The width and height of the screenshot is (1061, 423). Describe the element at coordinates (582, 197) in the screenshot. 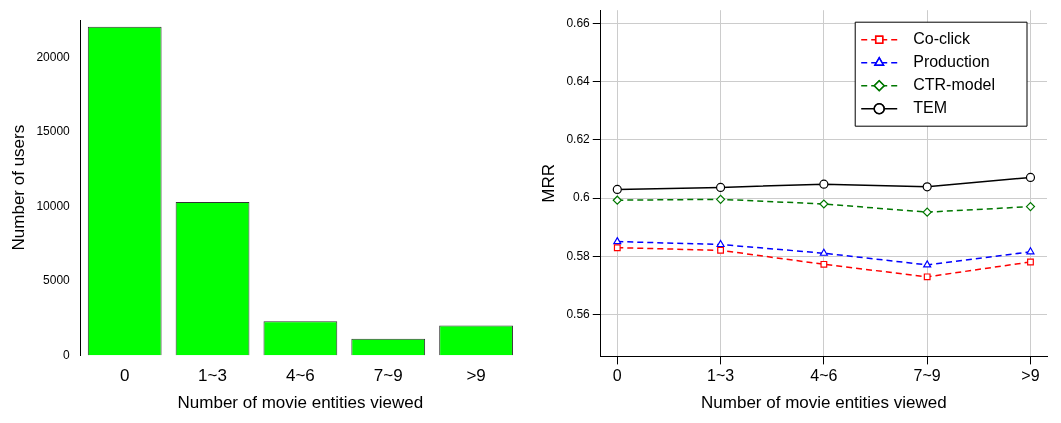

I see `y-tick-label: 0.6` at that location.